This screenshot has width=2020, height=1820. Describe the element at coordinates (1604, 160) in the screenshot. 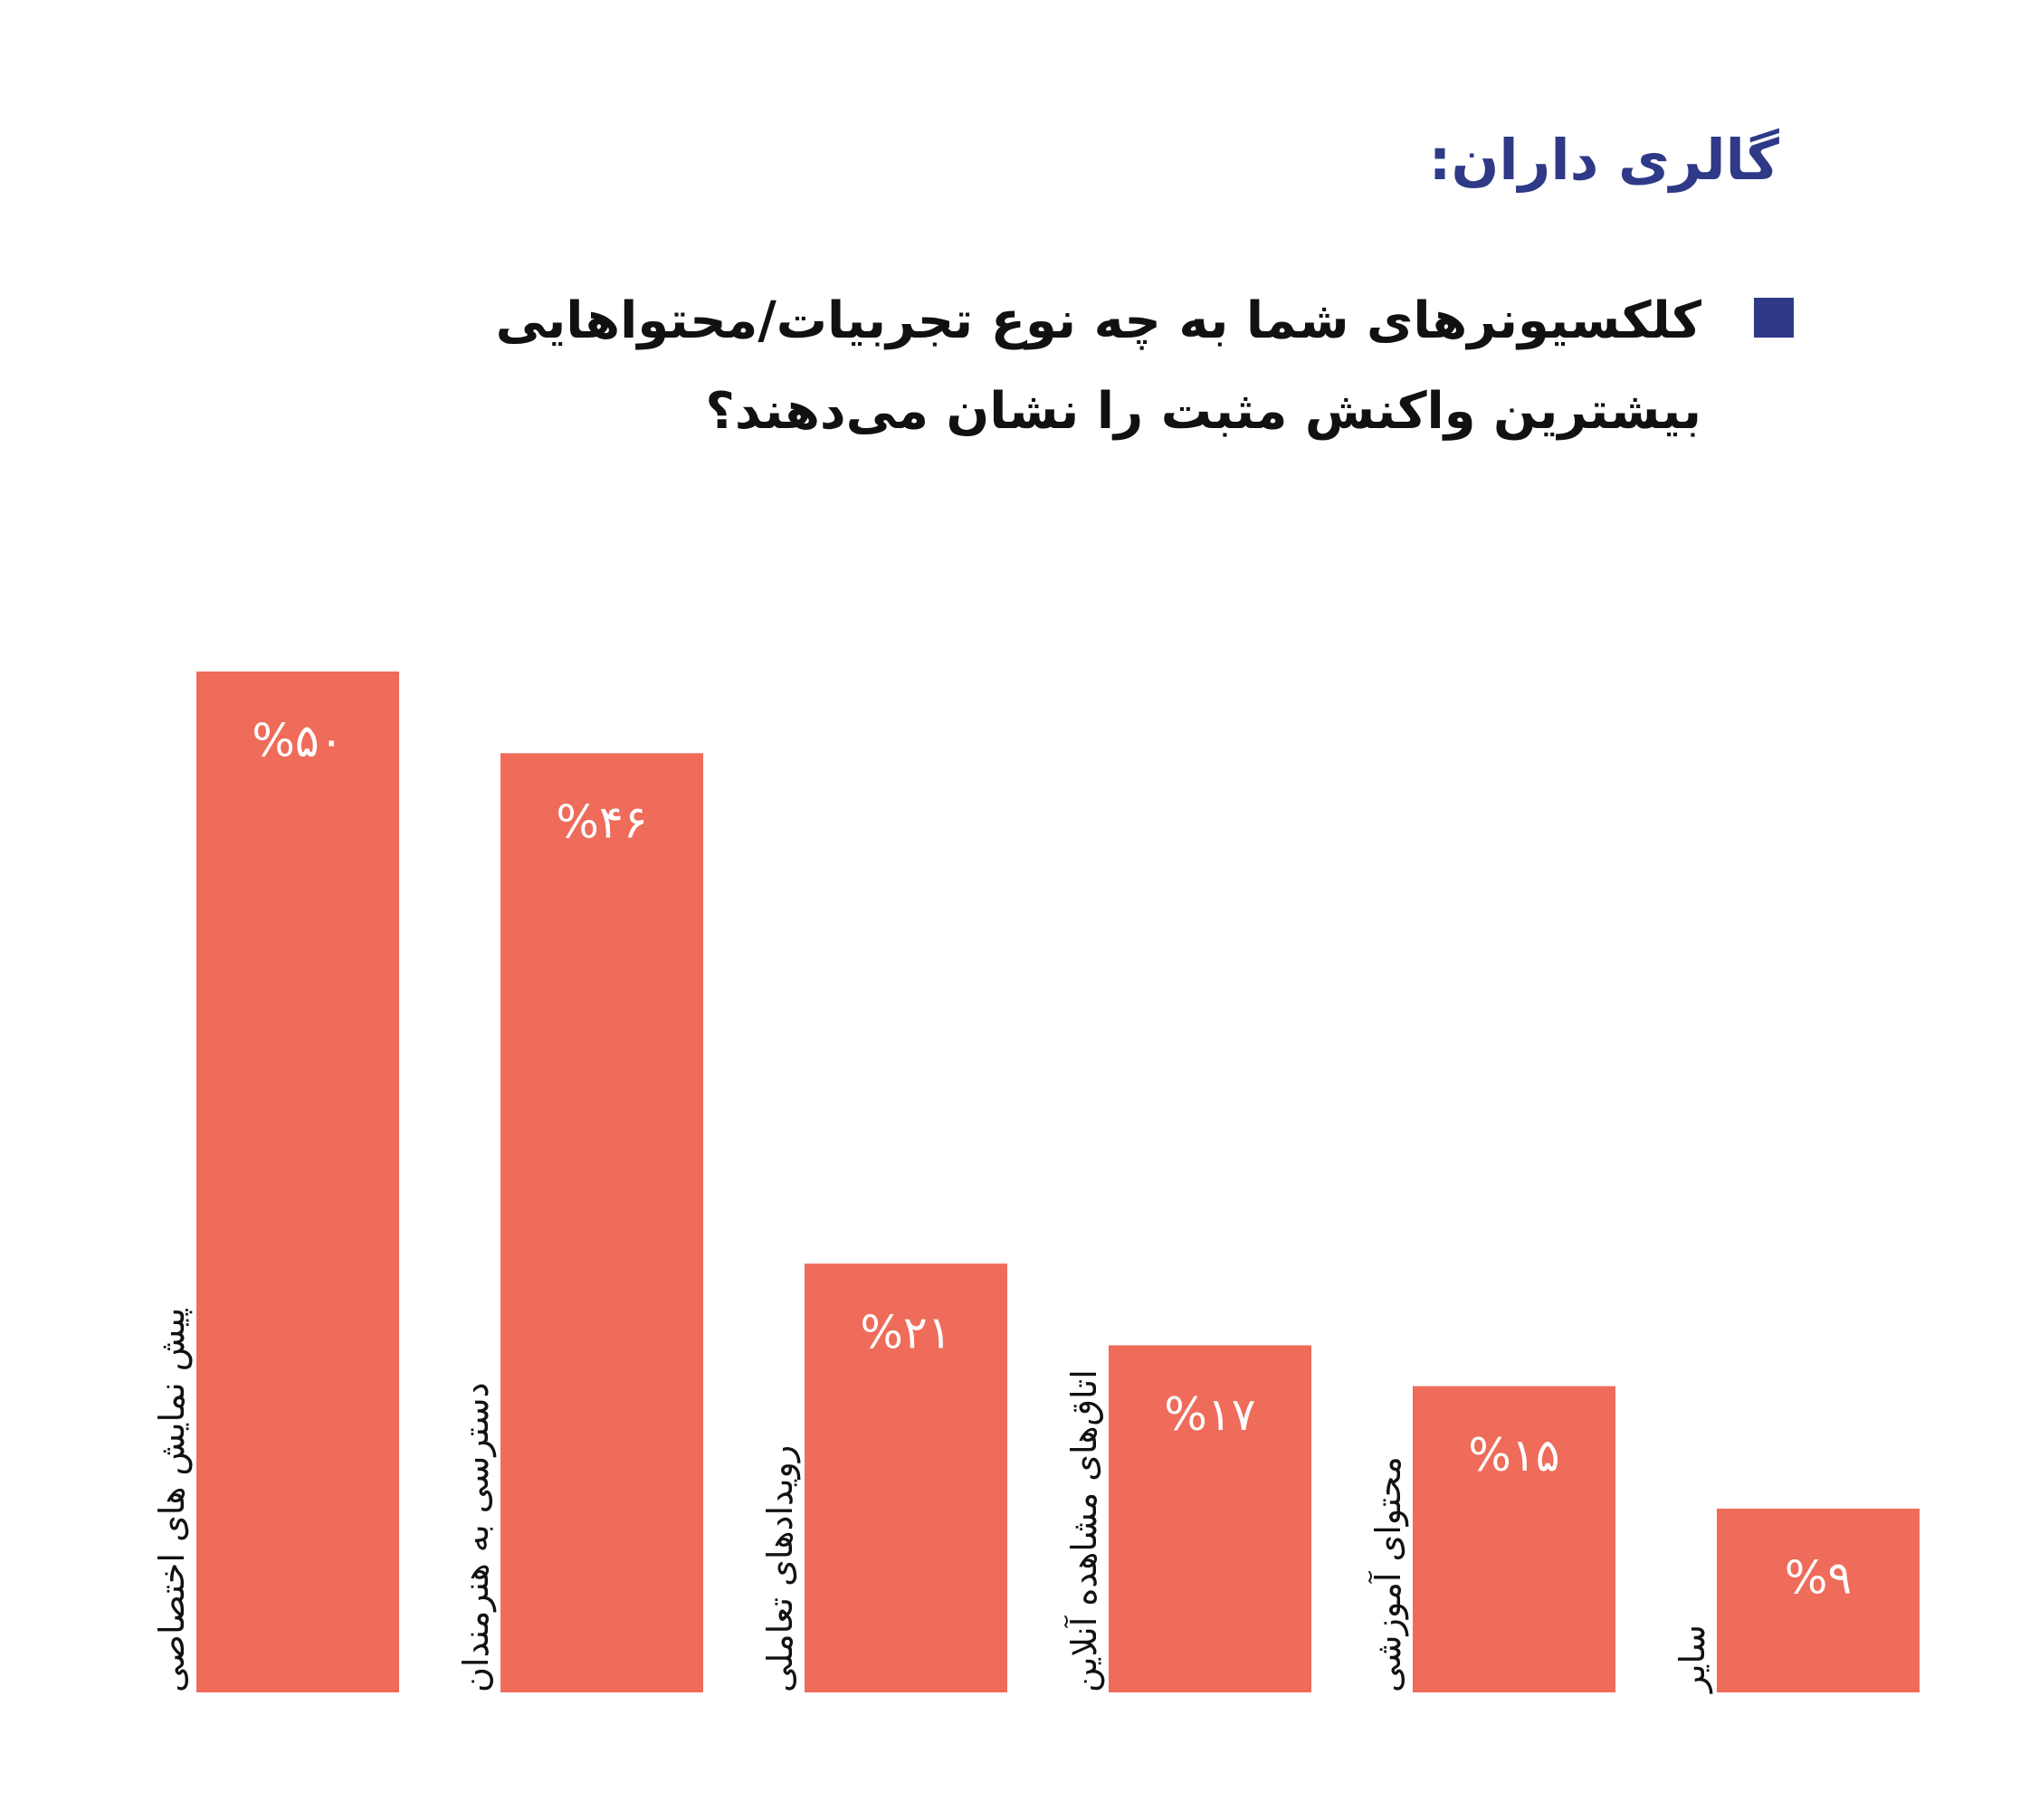

I see `chart-title: گالری داران:` at that location.